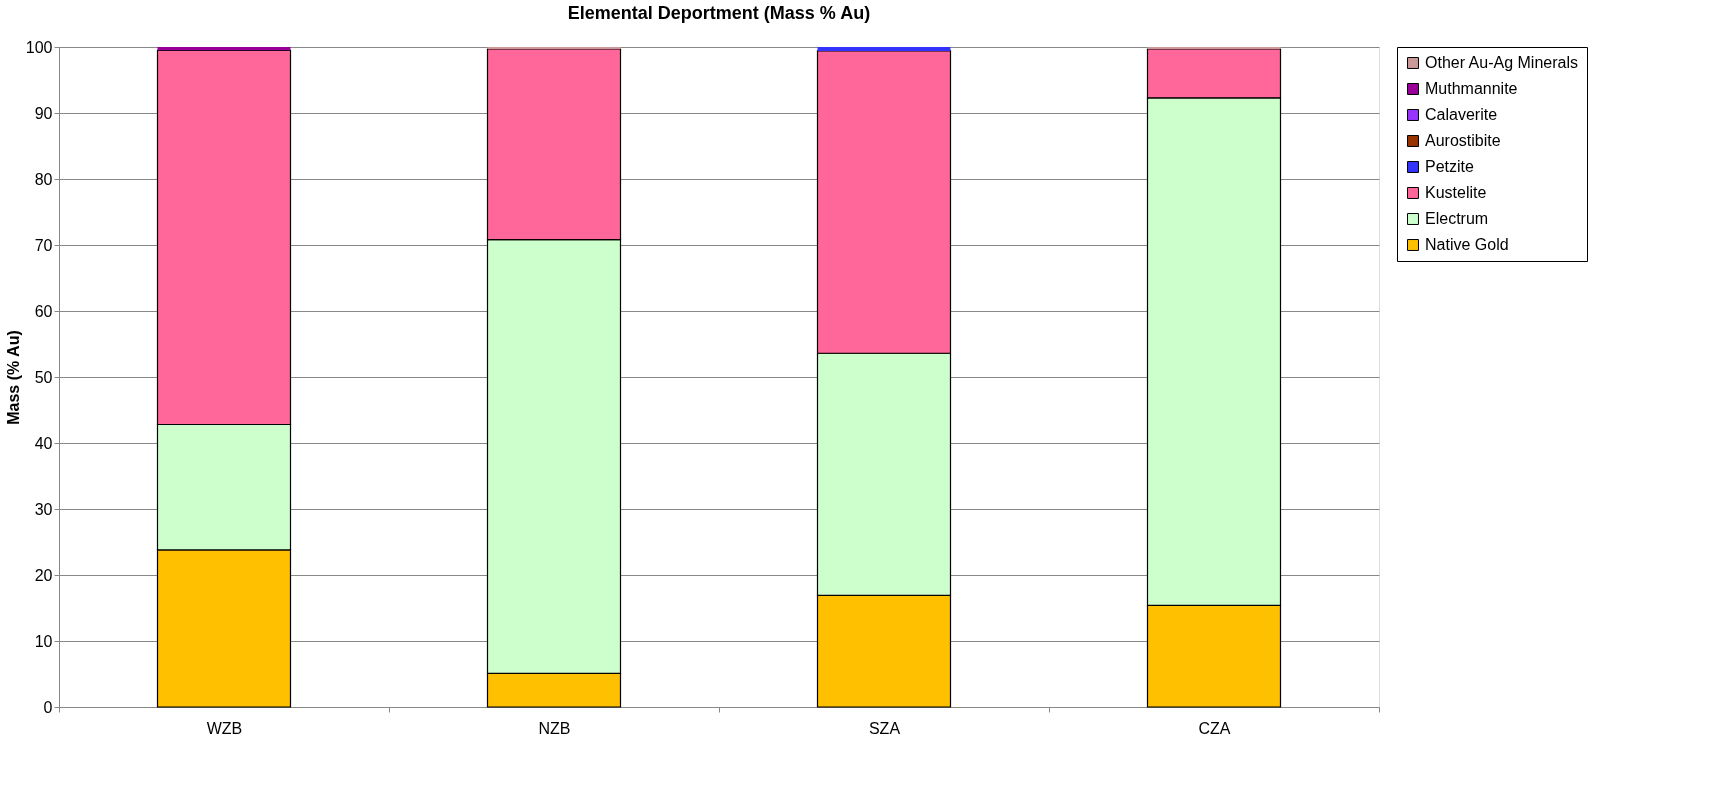 The width and height of the screenshot is (1718, 811). I want to click on y-tick-label: 50, so click(43, 377).